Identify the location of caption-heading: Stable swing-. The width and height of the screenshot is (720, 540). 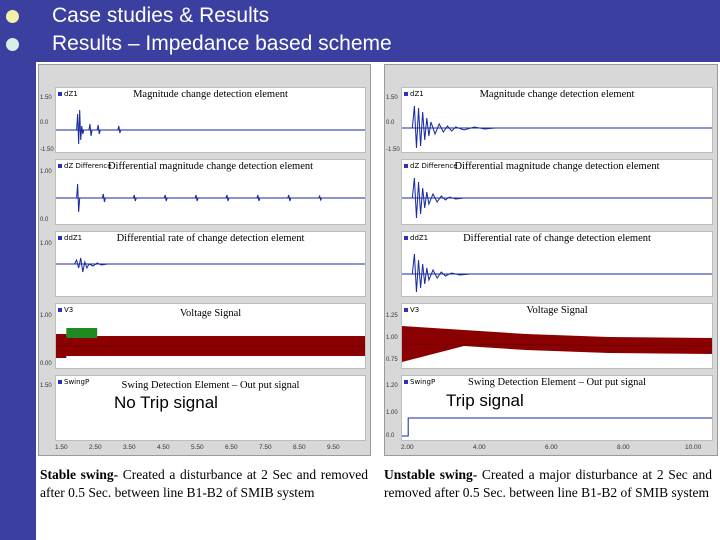
(79, 474).